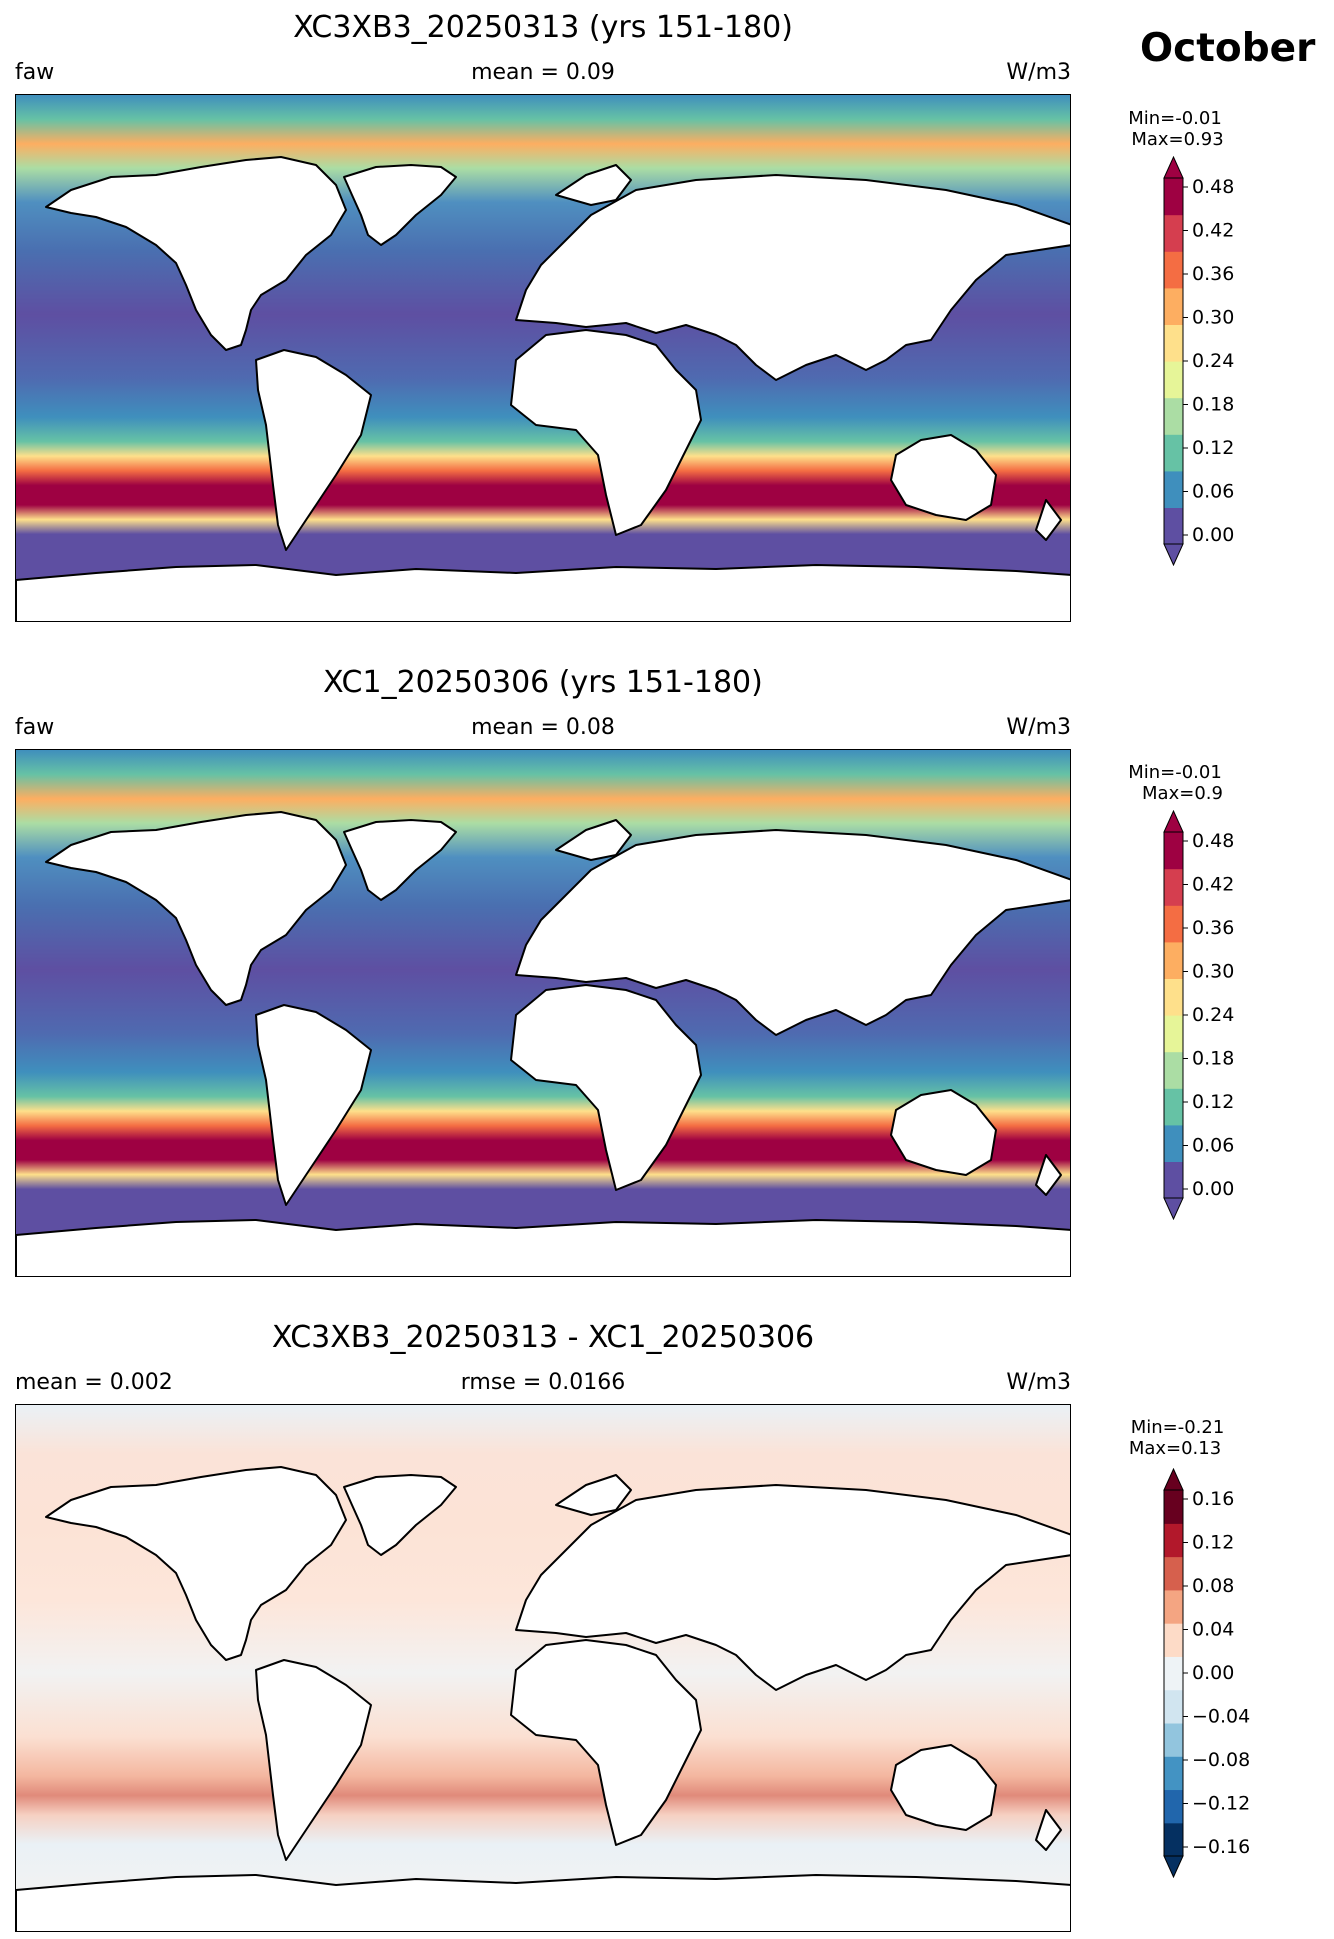 The width and height of the screenshot is (1334, 1939). What do you see at coordinates (543, 27) in the screenshot?
I see `panel-1-title: XC3XB3_20250313 (yrs 151-180)` at bounding box center [543, 27].